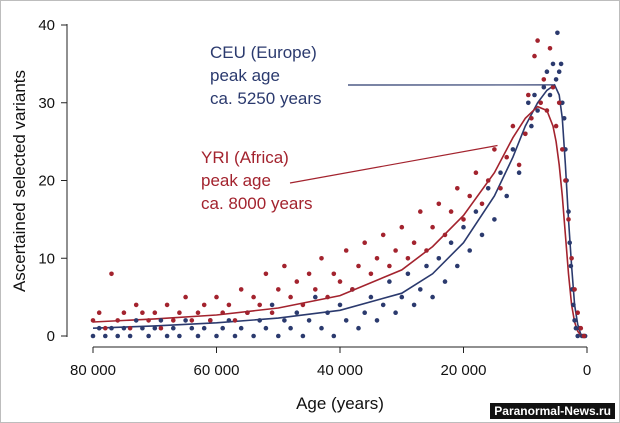  Describe the element at coordinates (266, 98) in the screenshot. I see `annotation-line: ca. 5250 years` at that location.